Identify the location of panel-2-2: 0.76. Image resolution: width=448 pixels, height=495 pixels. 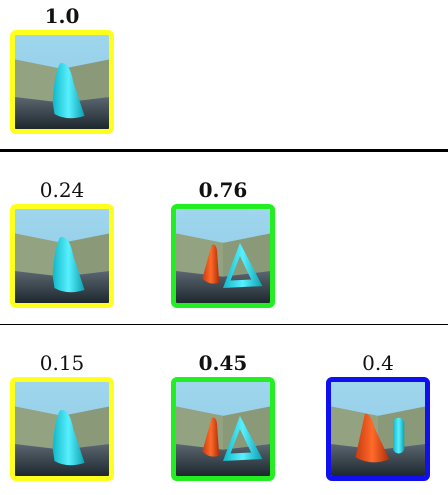
(223, 243).